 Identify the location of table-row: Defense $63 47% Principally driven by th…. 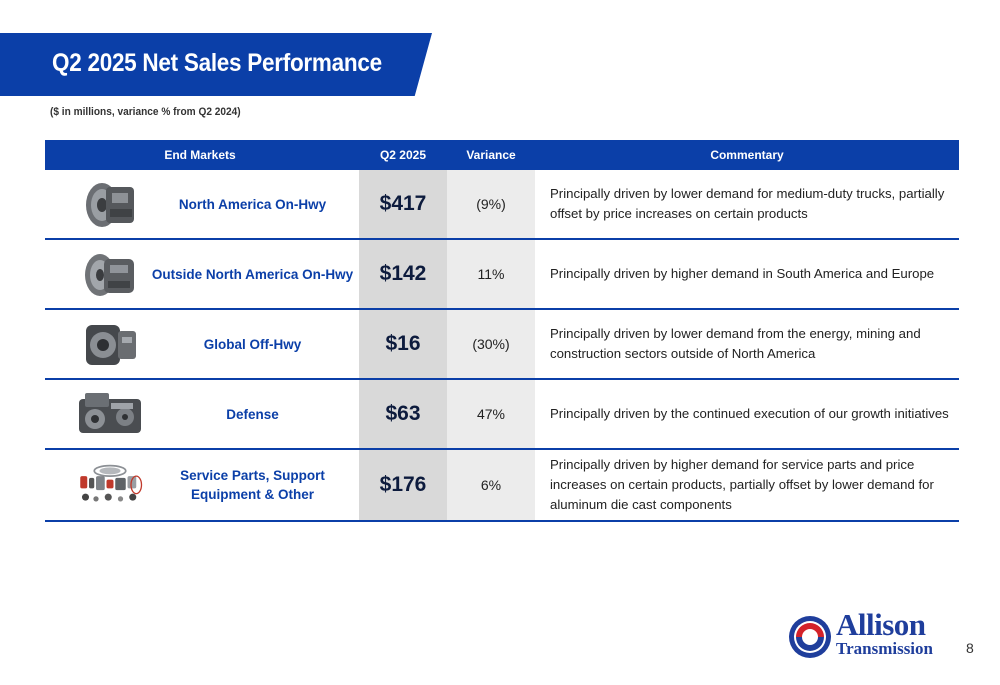
(502, 415).